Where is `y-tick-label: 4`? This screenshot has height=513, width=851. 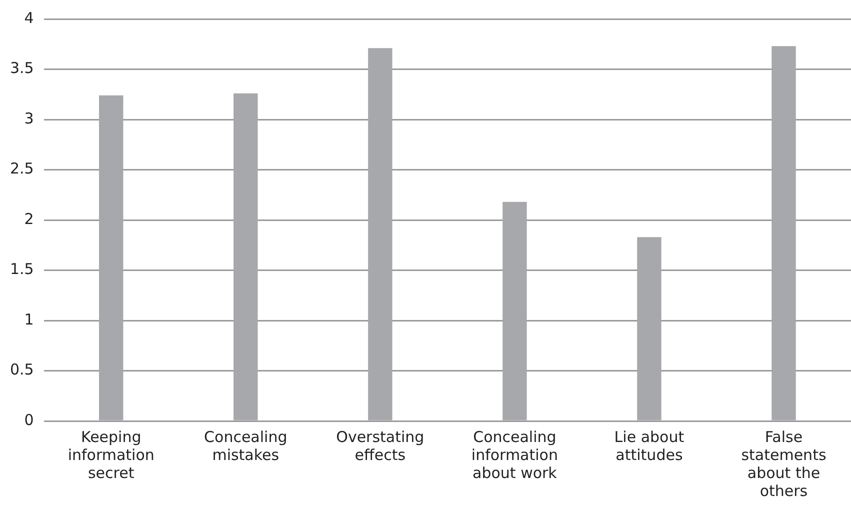 y-tick-label: 4 is located at coordinates (29, 17).